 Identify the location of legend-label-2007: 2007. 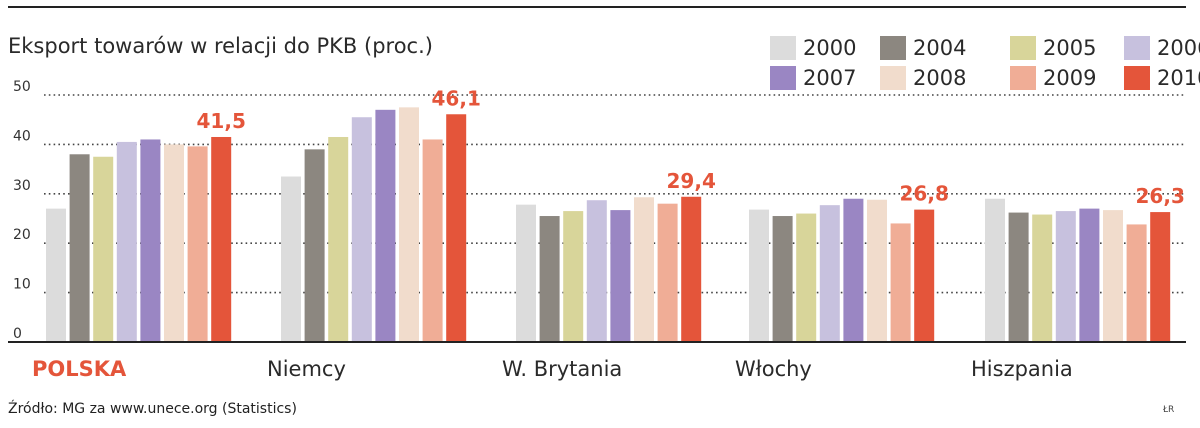
(830, 78).